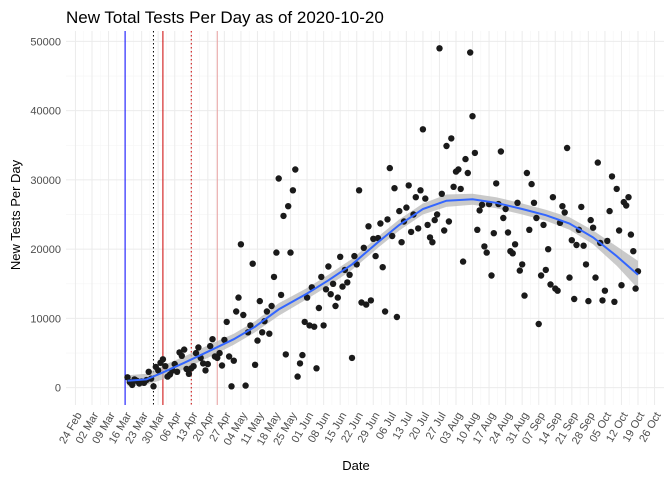 The image size is (672, 480). I want to click on y-tick-label: 30000, so click(45, 181).